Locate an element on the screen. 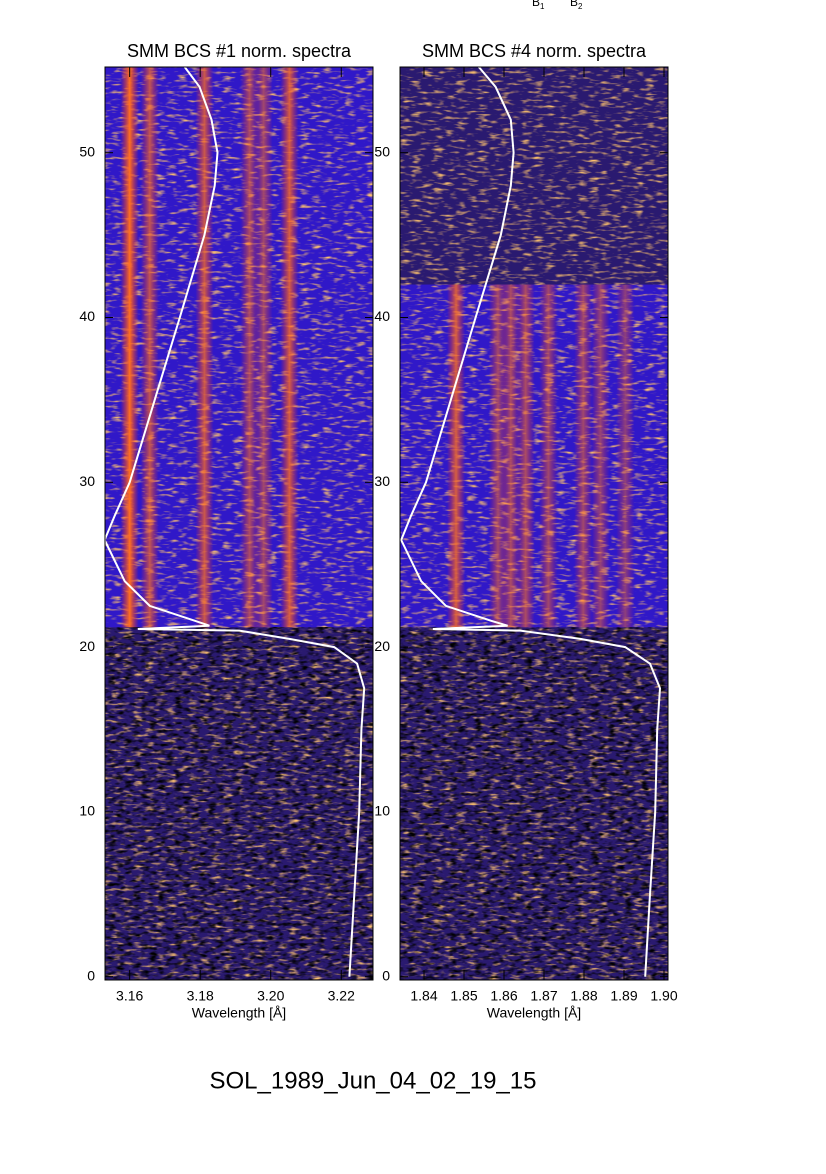 This screenshot has width=826, height=1174. x-tick-label: 3.18 is located at coordinates (200, 996).